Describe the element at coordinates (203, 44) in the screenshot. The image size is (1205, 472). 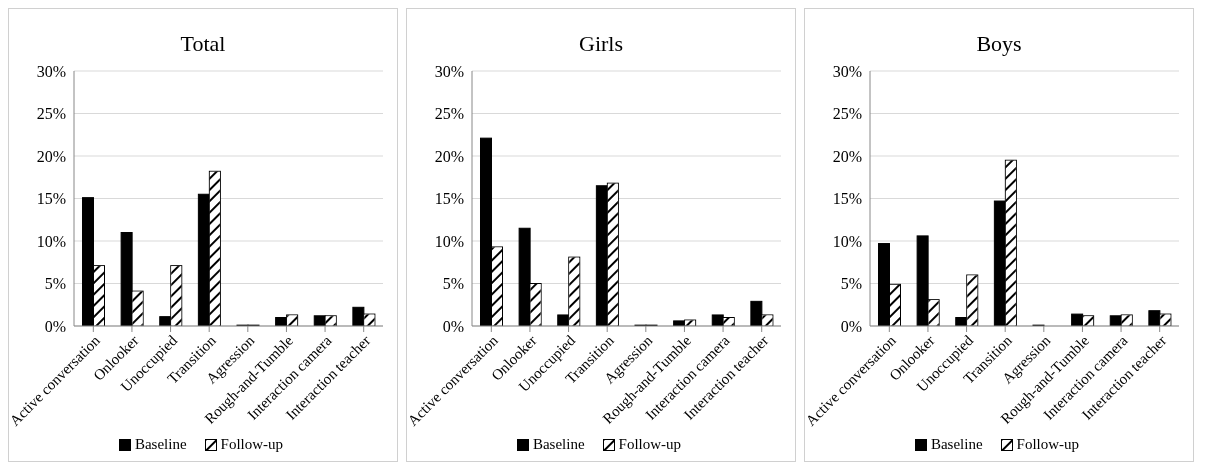
I see `chart-title: Total` at that location.